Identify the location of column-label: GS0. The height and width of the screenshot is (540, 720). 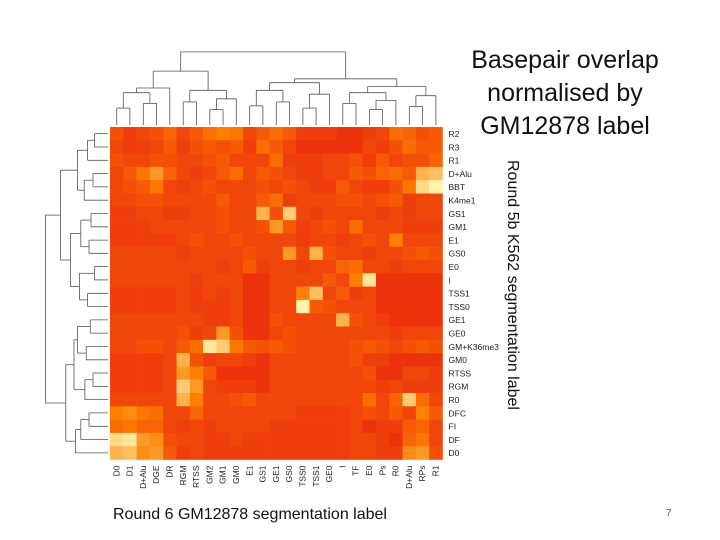
(289, 473).